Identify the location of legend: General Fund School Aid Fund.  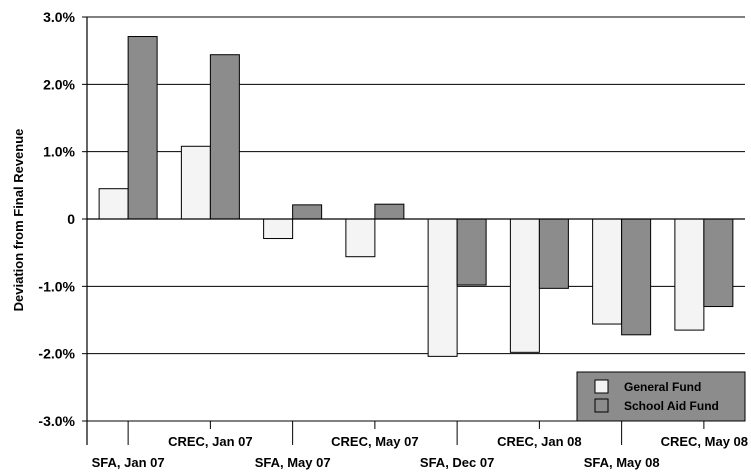
(661, 396).